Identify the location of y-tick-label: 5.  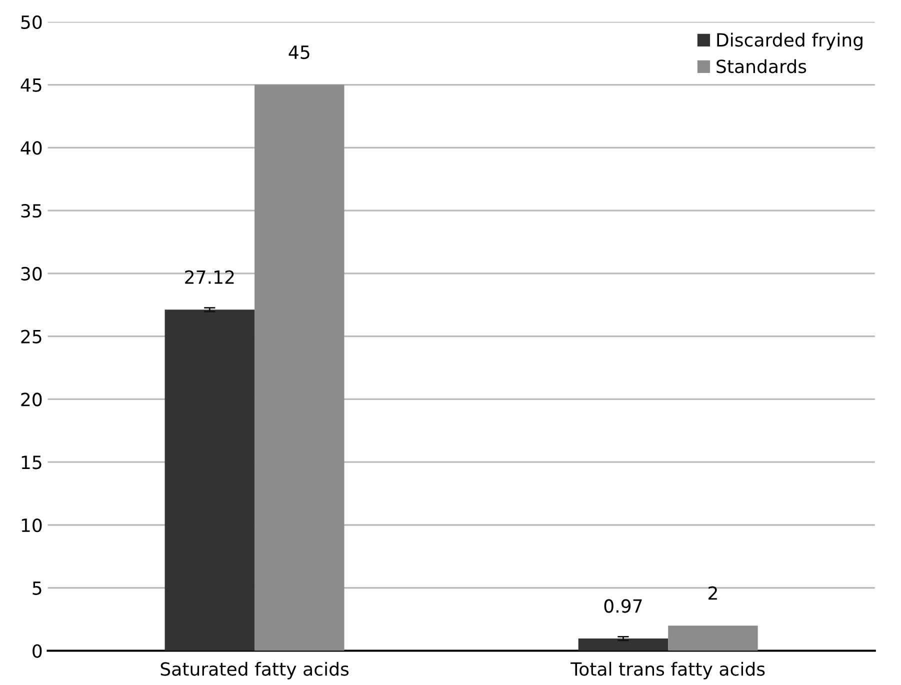
(37, 588).